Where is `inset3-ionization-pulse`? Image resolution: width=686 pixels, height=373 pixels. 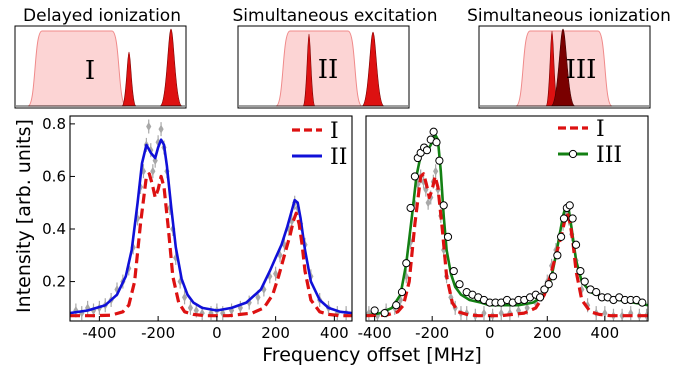 inset3-ionization-pulse is located at coordinates (563, 67).